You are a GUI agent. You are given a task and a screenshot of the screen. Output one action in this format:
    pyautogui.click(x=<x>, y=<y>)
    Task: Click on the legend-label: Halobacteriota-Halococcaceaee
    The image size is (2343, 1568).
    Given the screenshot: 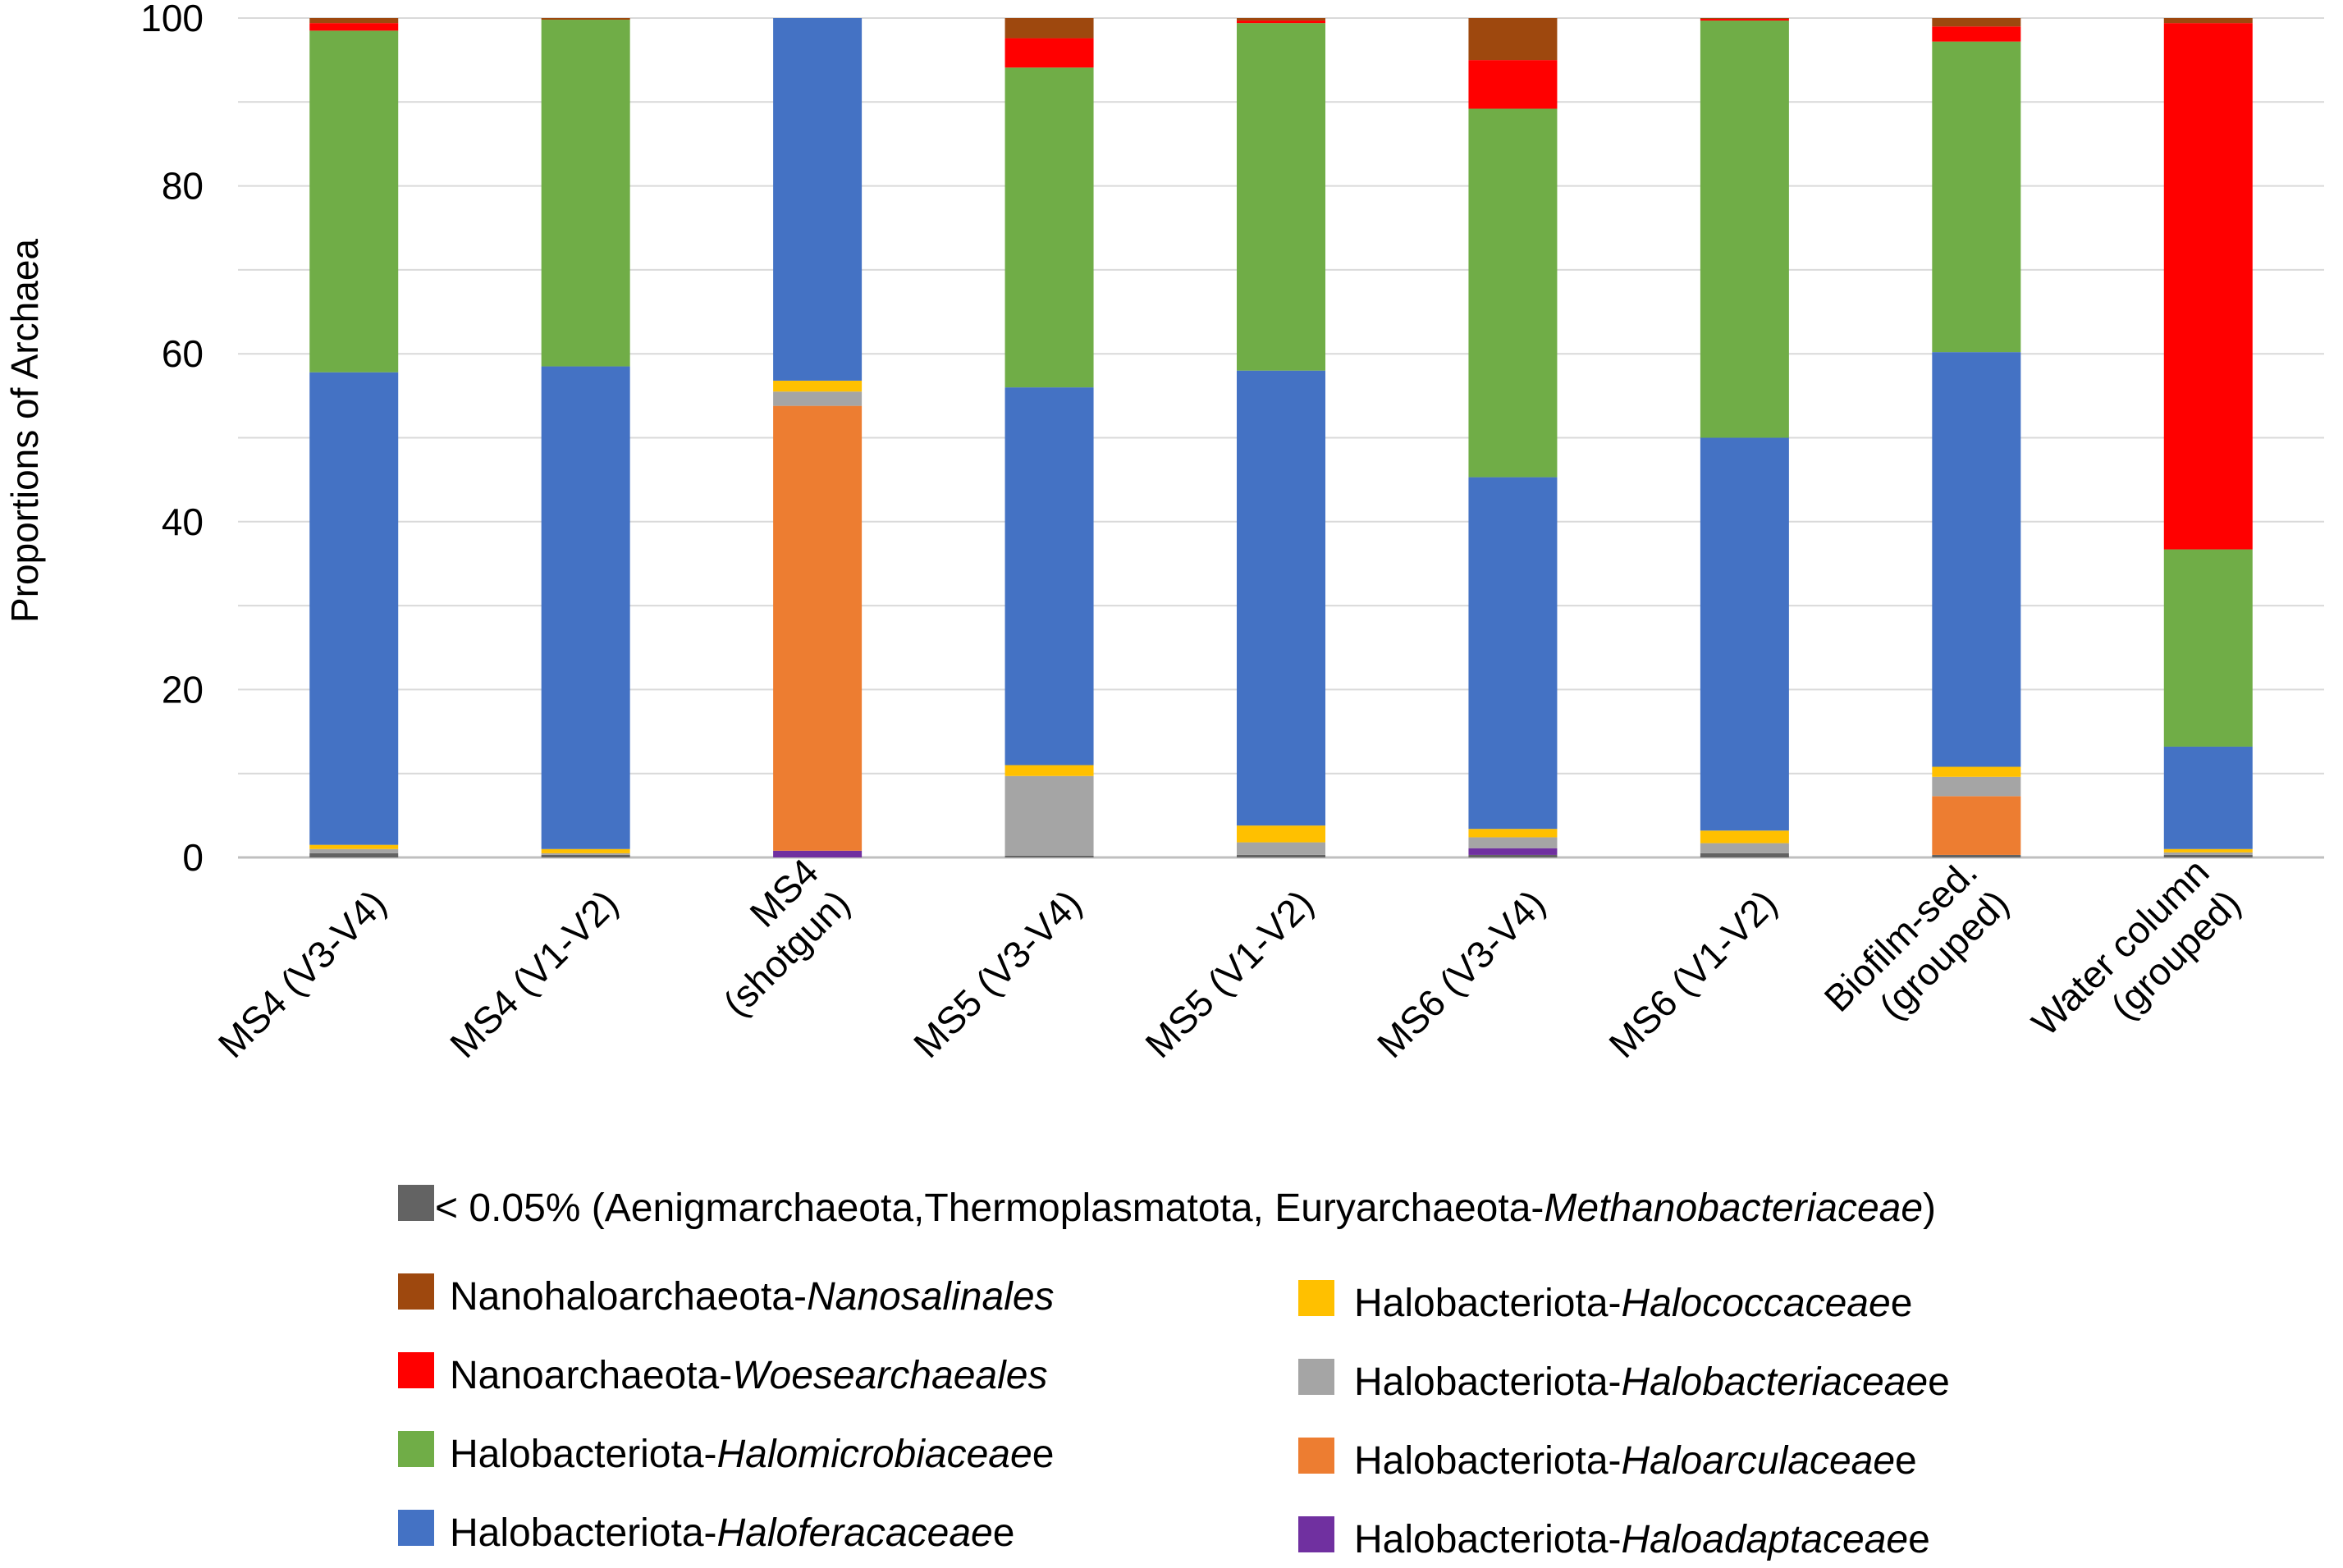 What is the action you would take?
    pyautogui.click(x=1633, y=1303)
    